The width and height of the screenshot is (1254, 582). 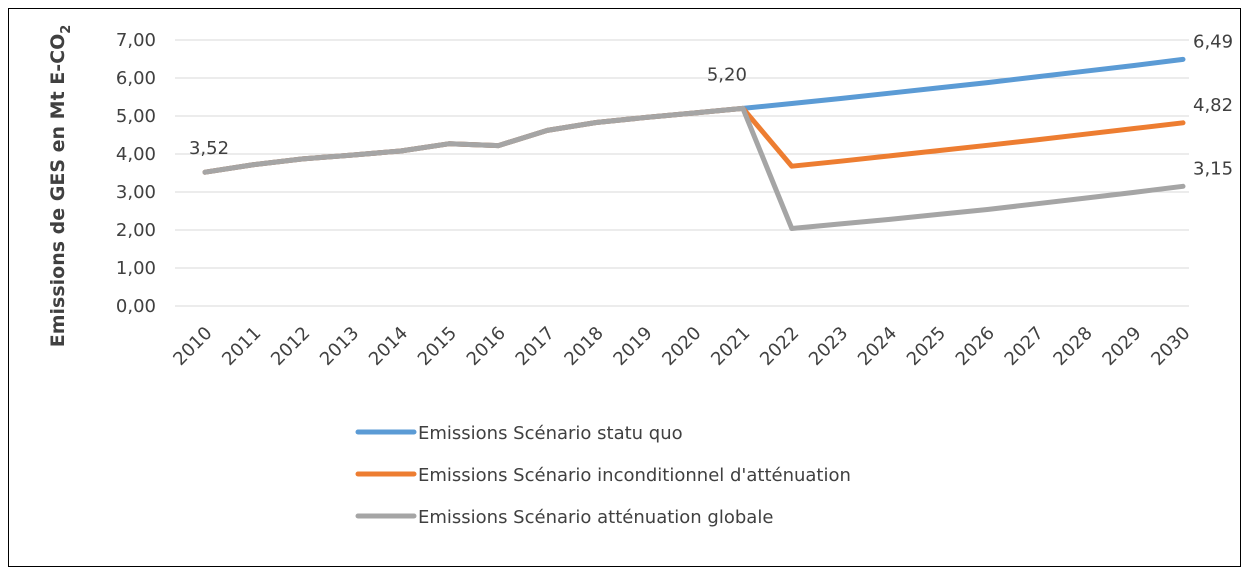 I want to click on legend-label: Emissions Scénario atténuation globale, so click(x=595, y=517).